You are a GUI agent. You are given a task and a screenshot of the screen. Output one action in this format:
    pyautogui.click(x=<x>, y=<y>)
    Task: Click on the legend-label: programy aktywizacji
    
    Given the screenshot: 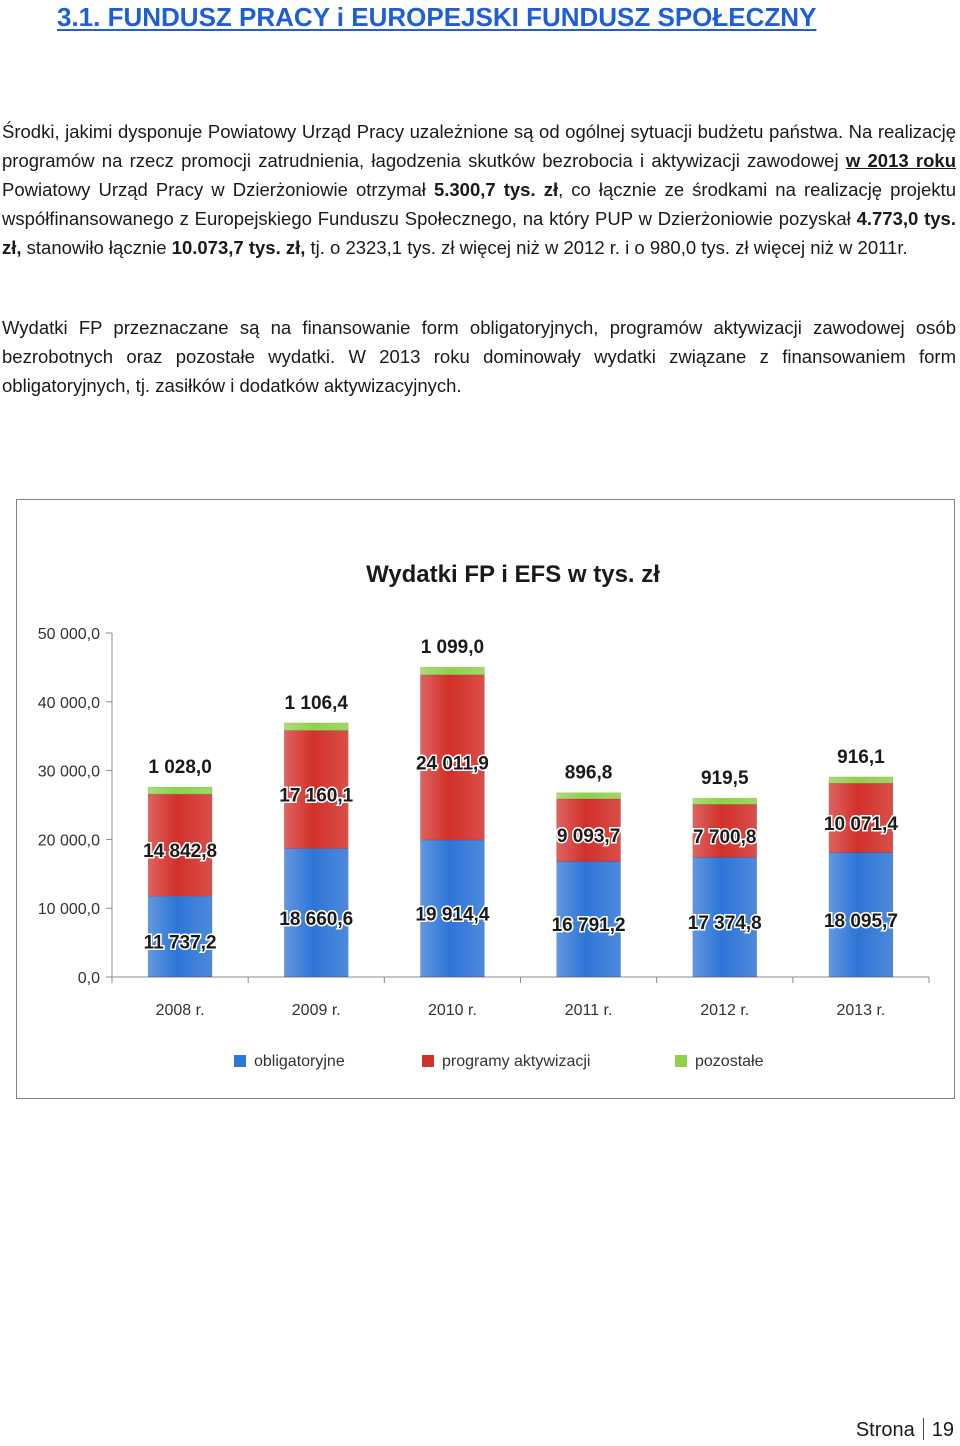 What is the action you would take?
    pyautogui.click(x=516, y=1061)
    